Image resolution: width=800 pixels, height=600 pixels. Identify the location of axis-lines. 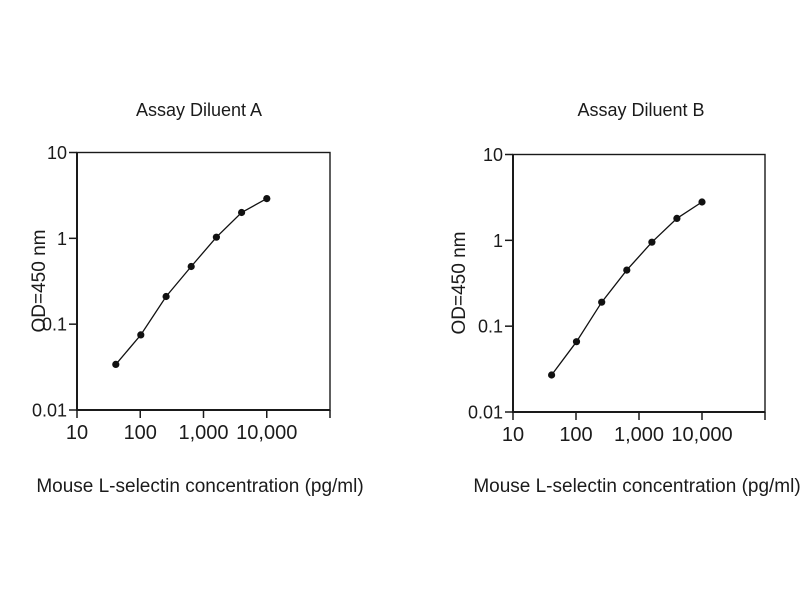
(203, 281).